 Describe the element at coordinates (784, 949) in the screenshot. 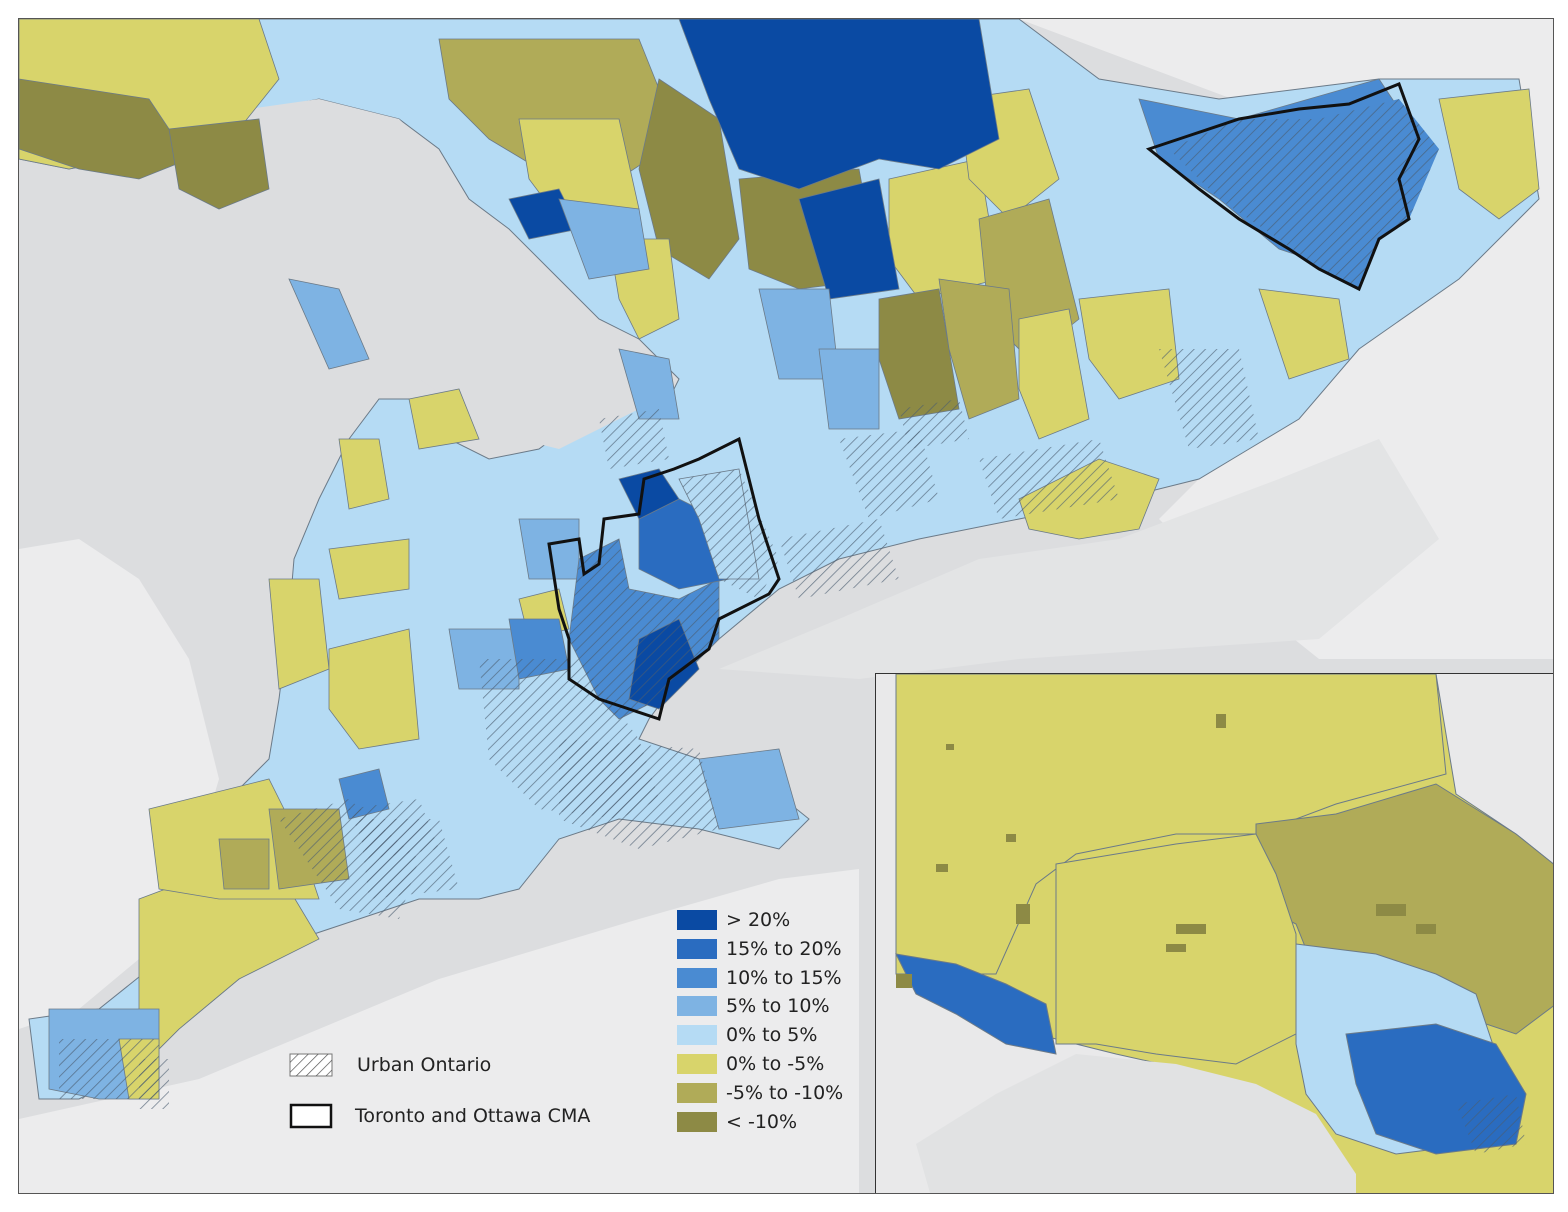

I see `legend-label: 15% to 20%` at that location.